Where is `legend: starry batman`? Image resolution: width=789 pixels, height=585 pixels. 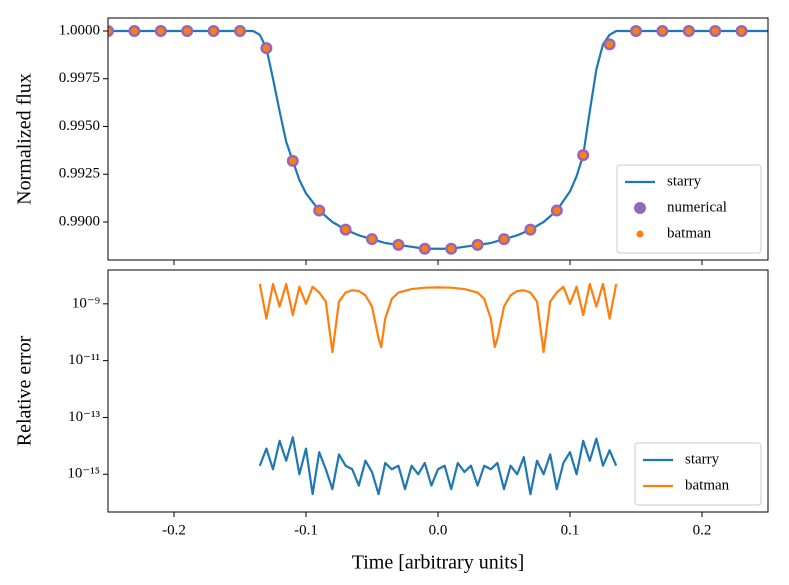 legend: starry batman is located at coordinates (698, 474).